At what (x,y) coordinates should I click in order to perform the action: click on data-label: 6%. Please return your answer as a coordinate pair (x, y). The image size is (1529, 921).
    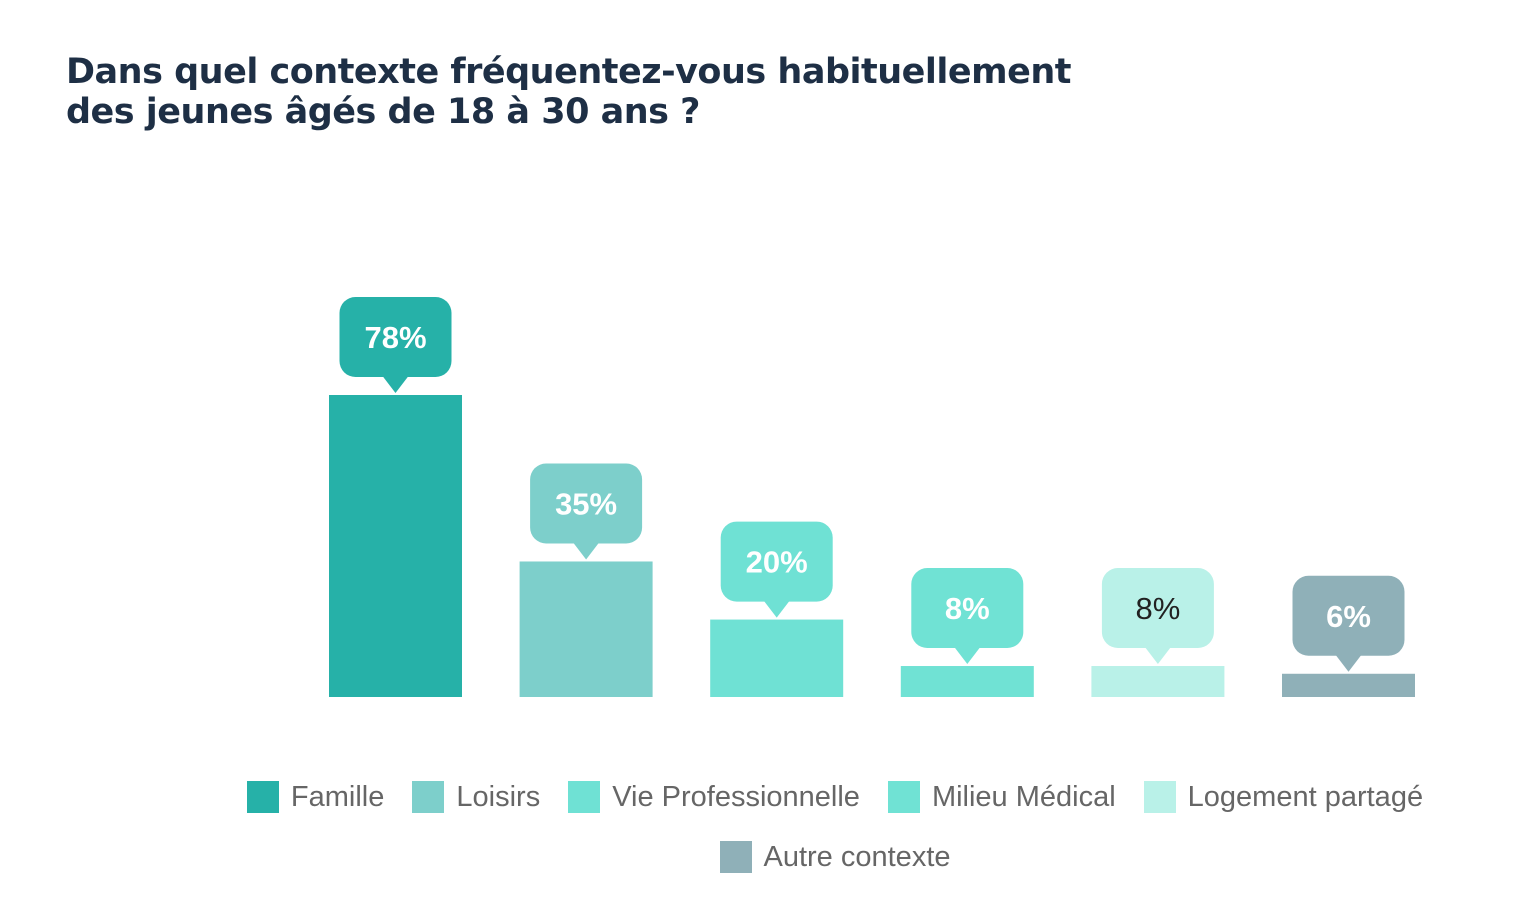
    Looking at the image, I should click on (1348, 616).